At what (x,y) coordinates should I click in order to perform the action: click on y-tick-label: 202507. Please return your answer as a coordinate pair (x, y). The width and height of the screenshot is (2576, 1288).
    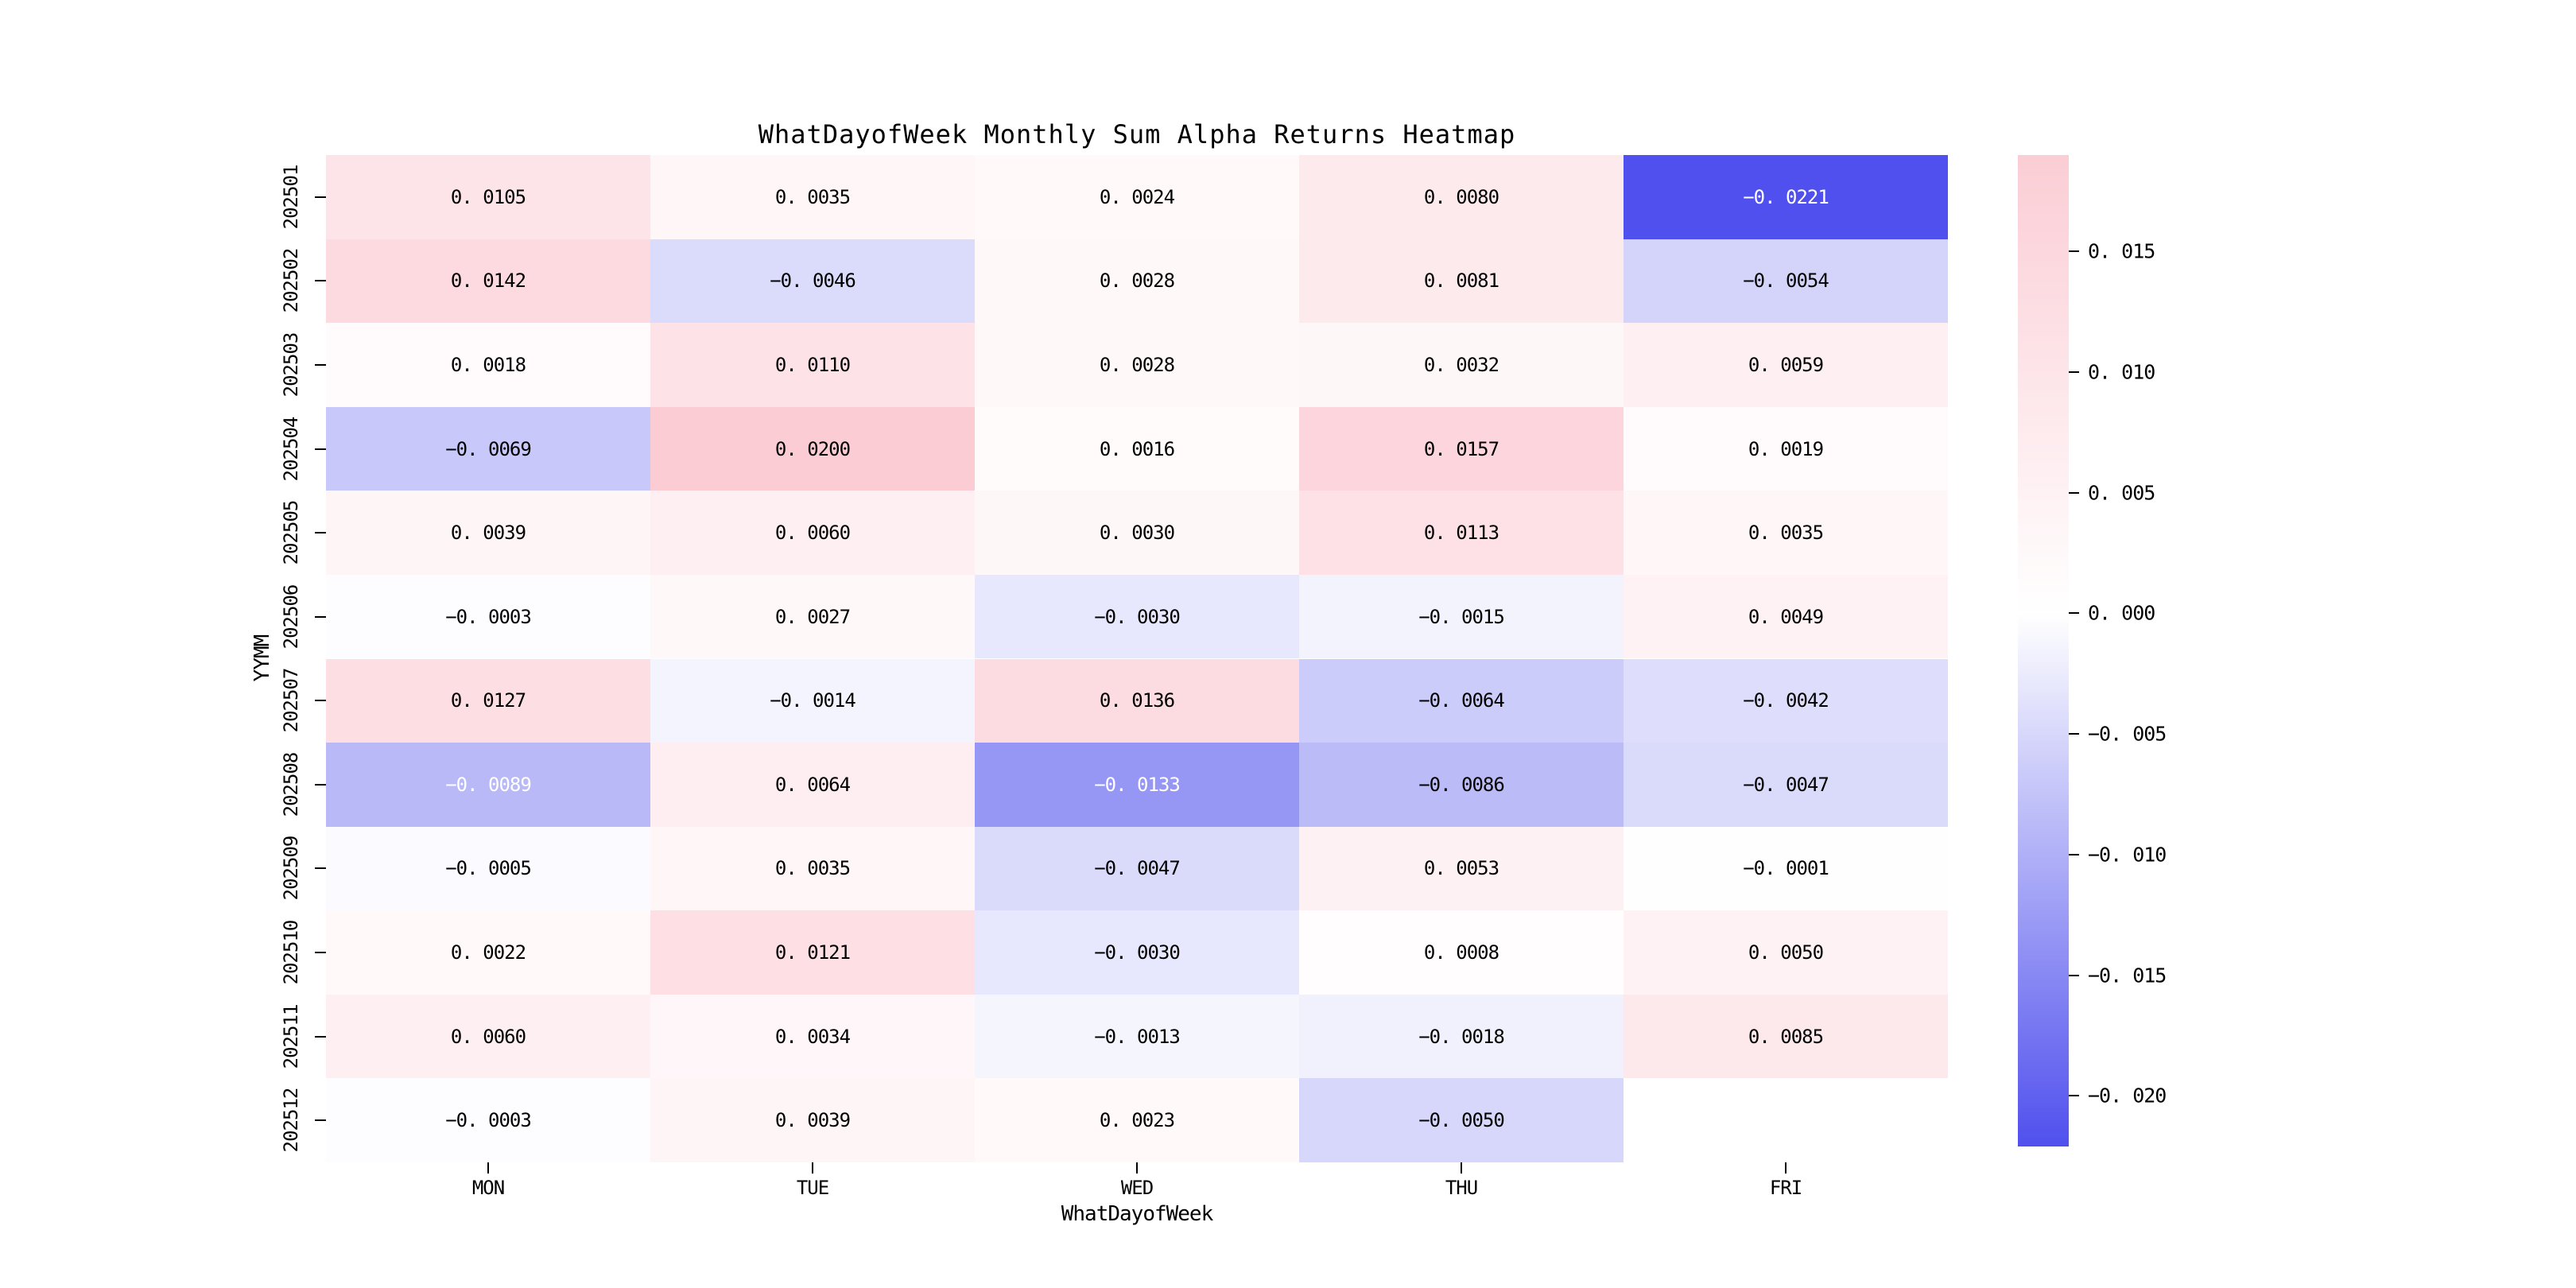
    Looking at the image, I should click on (291, 701).